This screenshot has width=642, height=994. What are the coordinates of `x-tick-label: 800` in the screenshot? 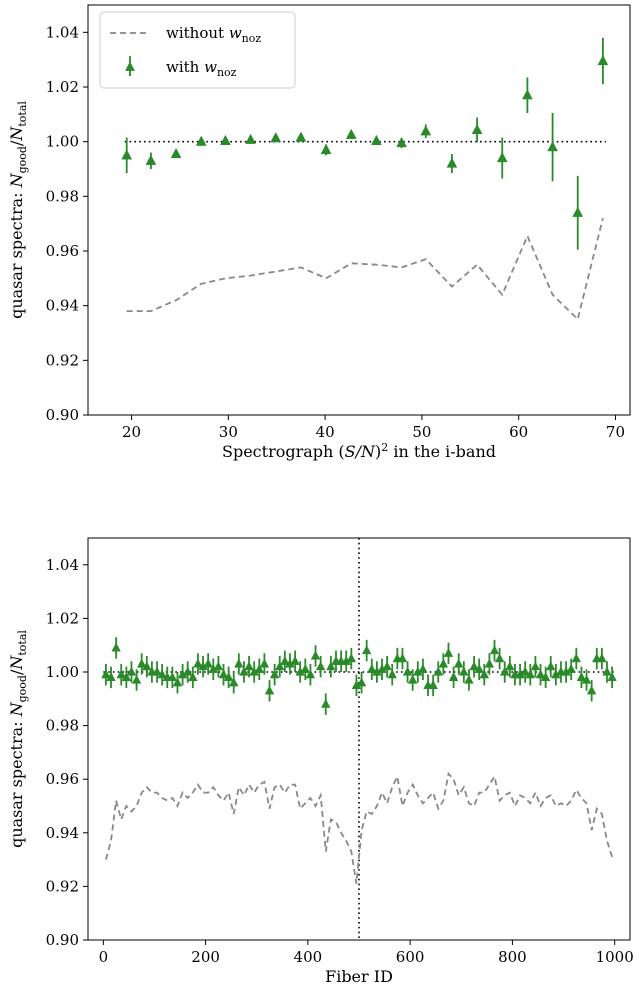 It's located at (512, 957).